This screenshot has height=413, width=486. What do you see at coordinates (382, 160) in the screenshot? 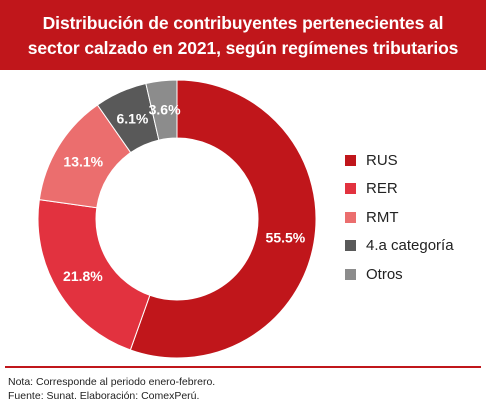
I see `legend-label-rus: RUS` at bounding box center [382, 160].